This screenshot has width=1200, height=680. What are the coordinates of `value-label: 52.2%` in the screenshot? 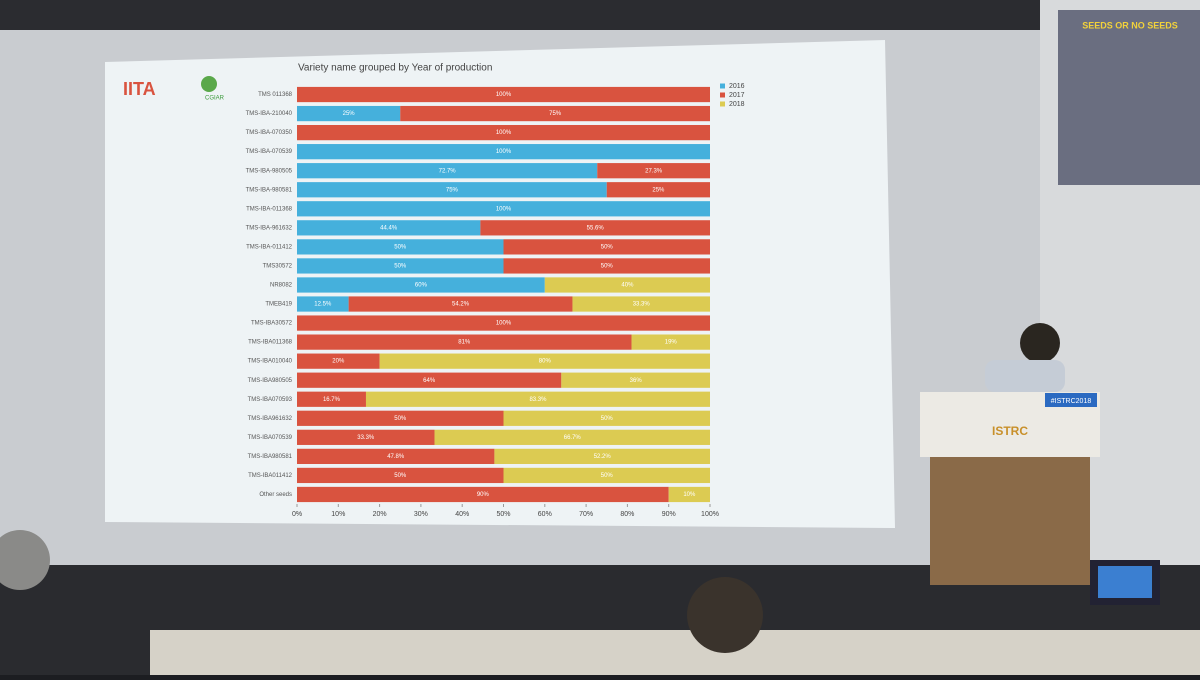 It's located at (603, 457).